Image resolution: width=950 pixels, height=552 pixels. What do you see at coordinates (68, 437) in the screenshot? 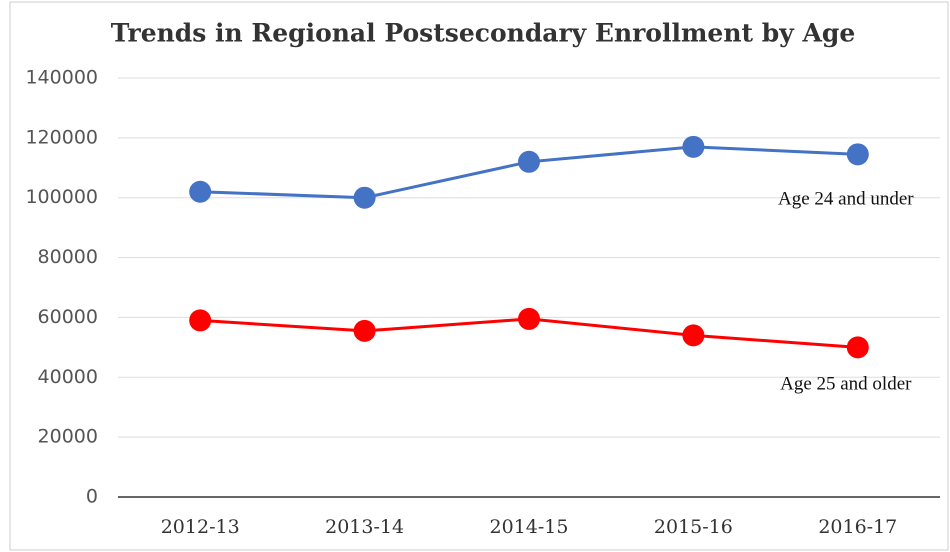
I see `y-tick-label: 20000` at bounding box center [68, 437].